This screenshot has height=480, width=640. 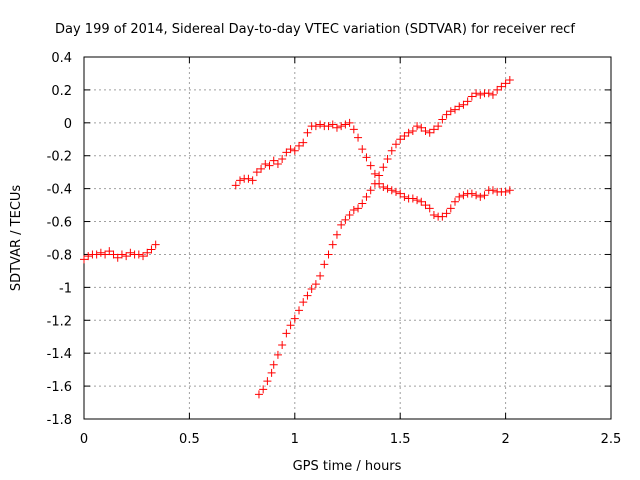 What do you see at coordinates (61, 91) in the screenshot?
I see `y-tick-label: 0.2` at bounding box center [61, 91].